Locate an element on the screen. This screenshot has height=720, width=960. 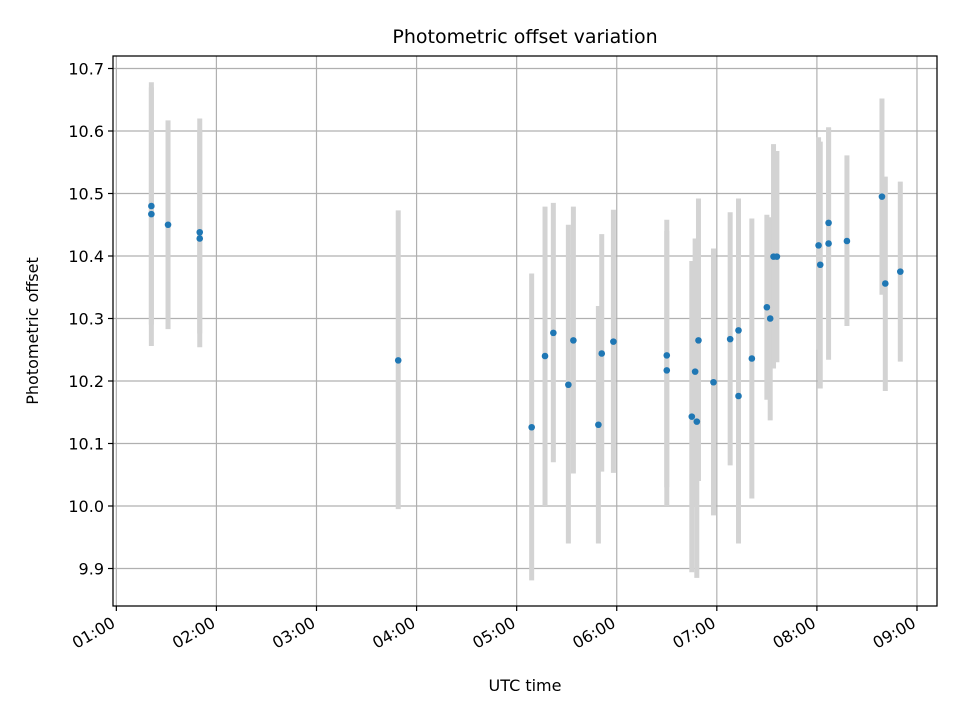
x-axis-label: UTC time is located at coordinates (525, 685).